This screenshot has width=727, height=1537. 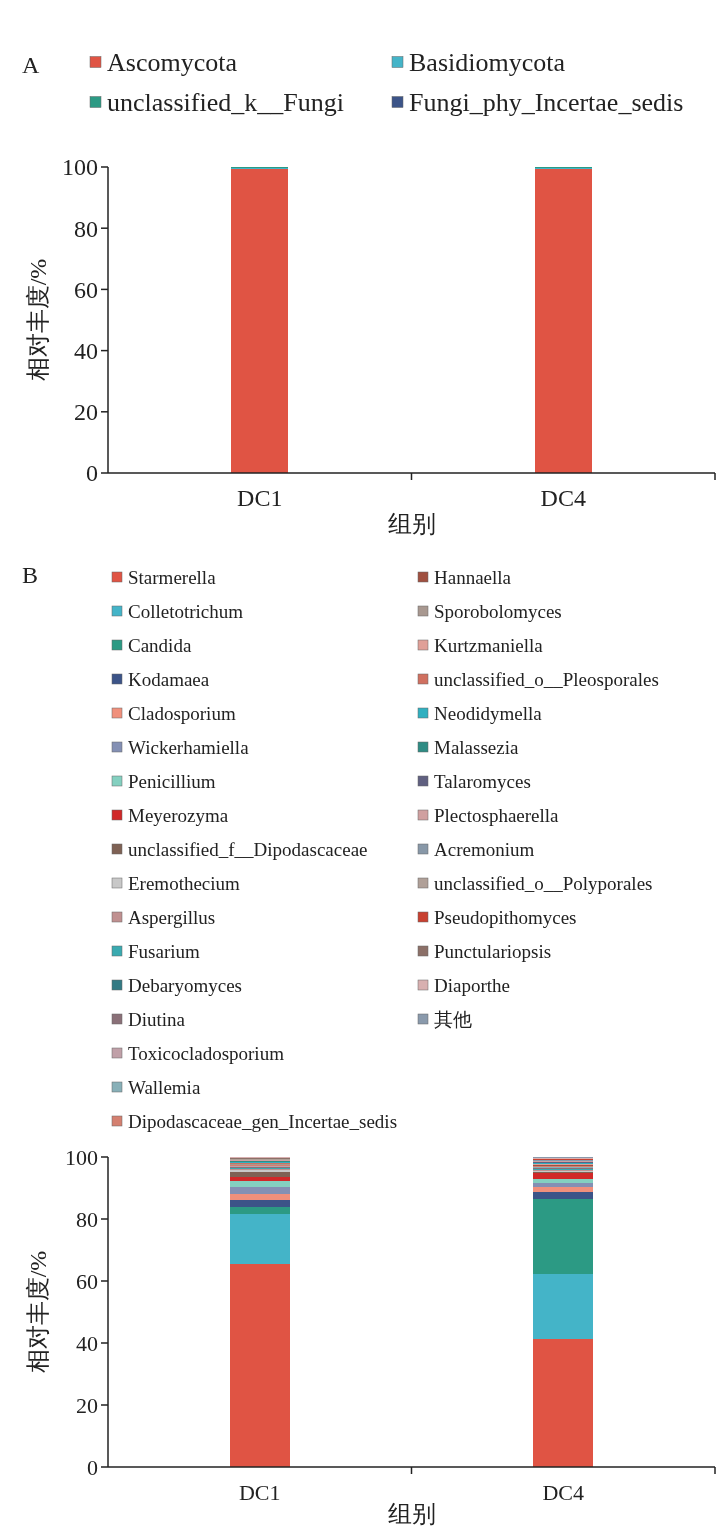 I want to click on legend-label: Fungi_phy_Incertae_sedis, so click(x=546, y=103).